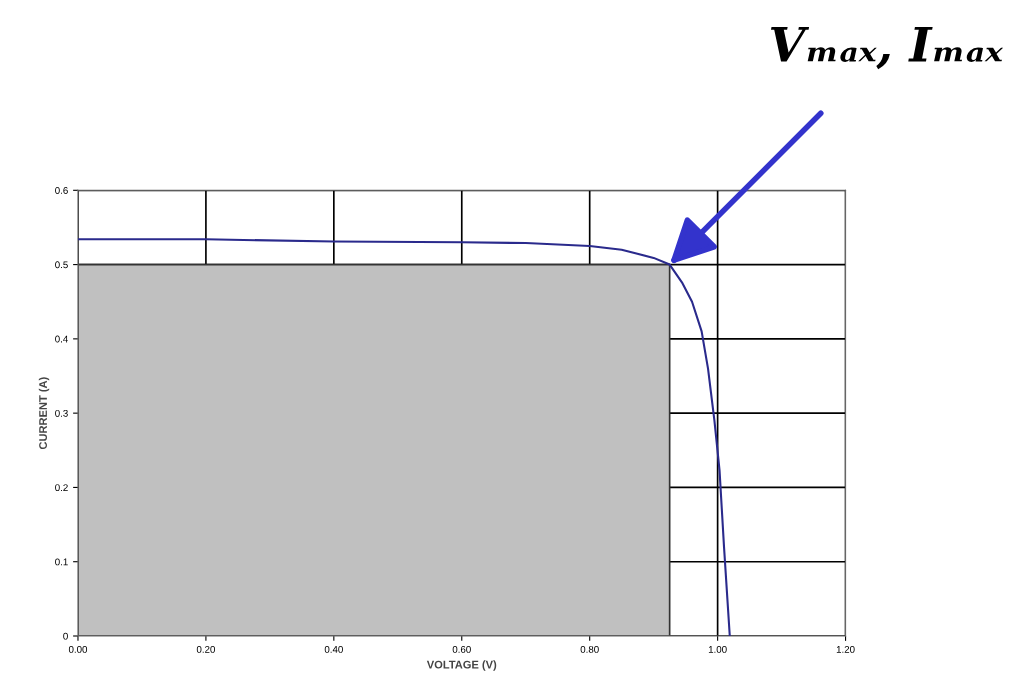 The image size is (1018, 691). I want to click on y-axis-title: CURRENT (A), so click(44, 413).